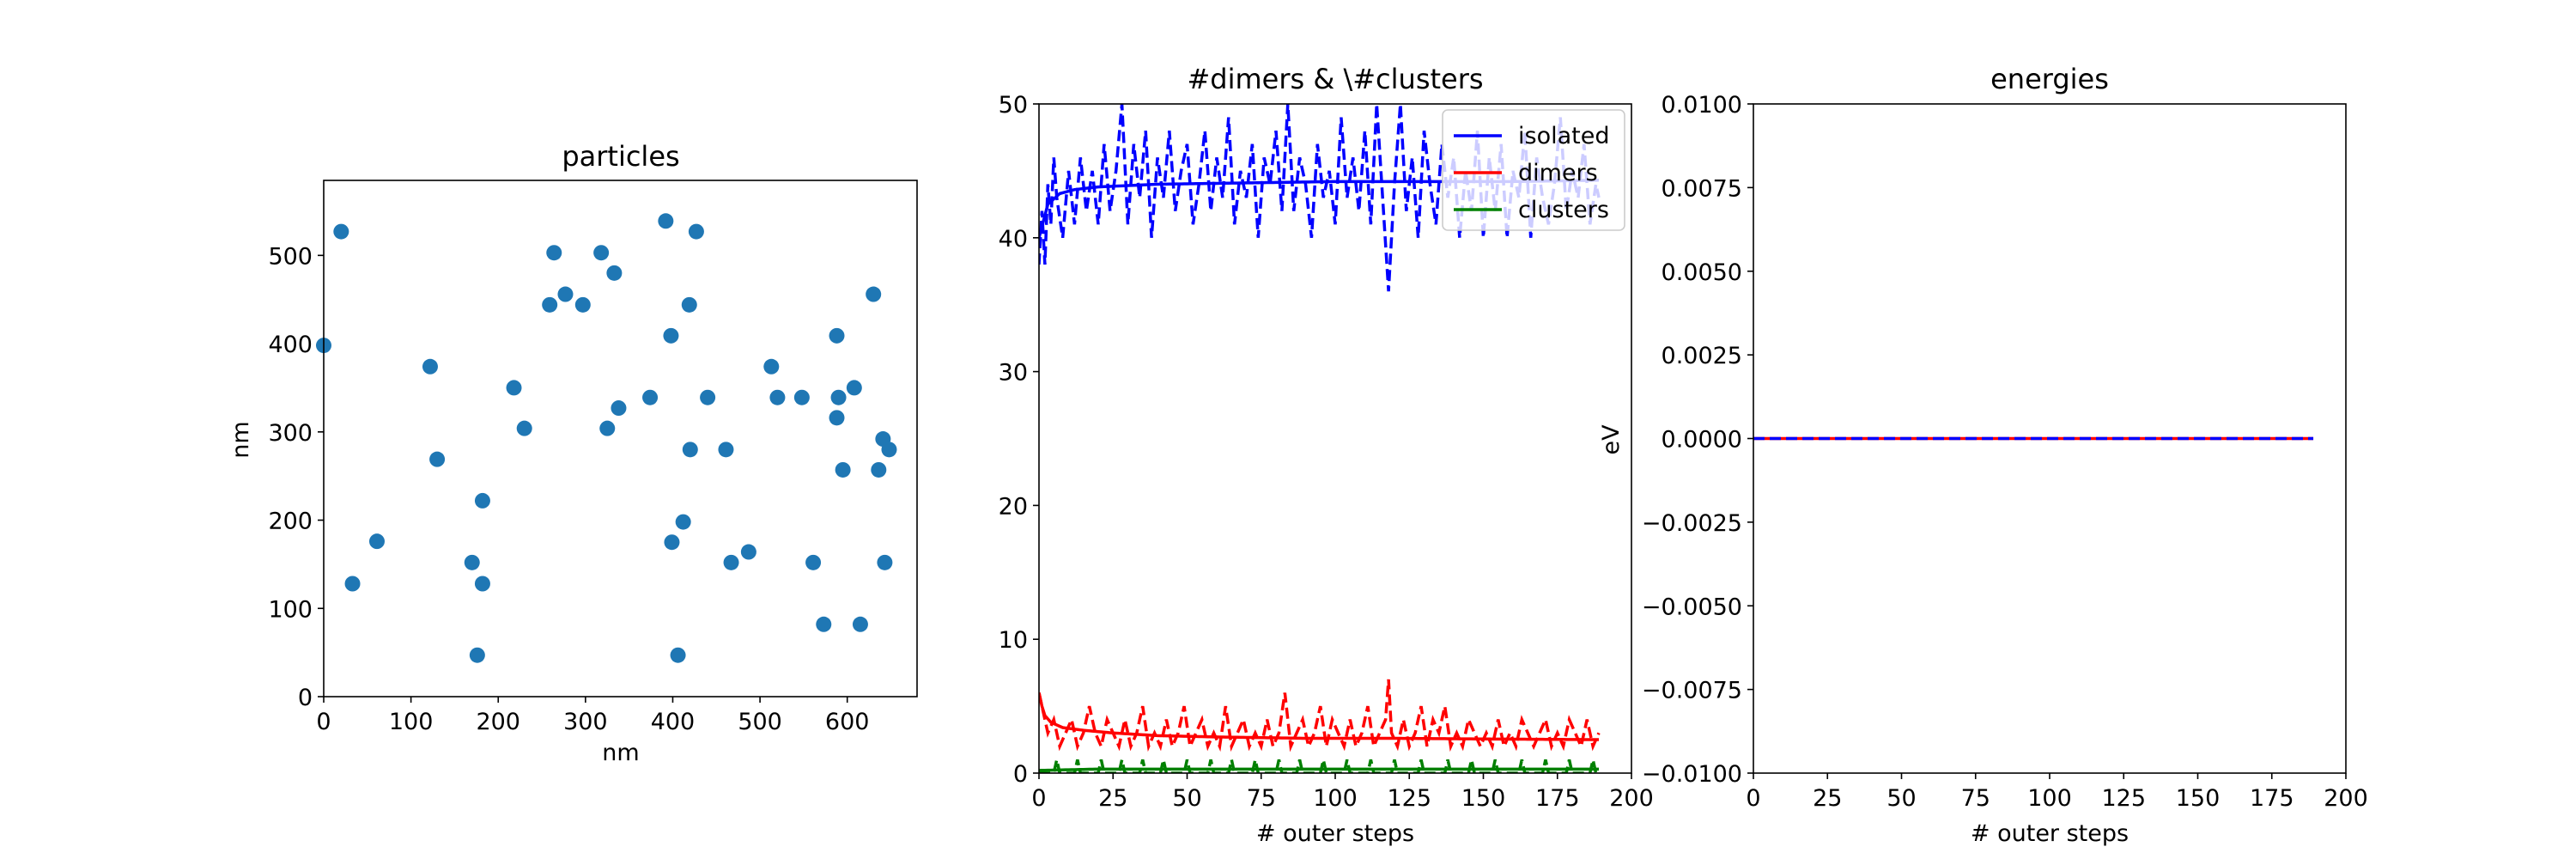 The height and width of the screenshot is (859, 2576). What do you see at coordinates (2272, 799) in the screenshot?
I see `energies-xtick-label: 175` at bounding box center [2272, 799].